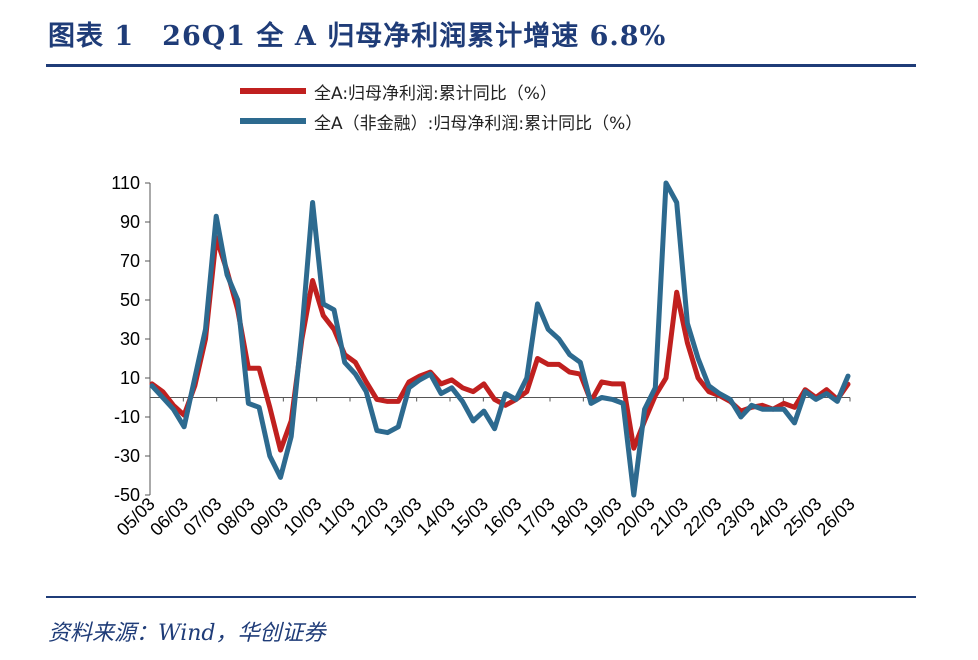  What do you see at coordinates (403, 517) in the screenshot?
I see `x-tick-label: 13/03` at bounding box center [403, 517].